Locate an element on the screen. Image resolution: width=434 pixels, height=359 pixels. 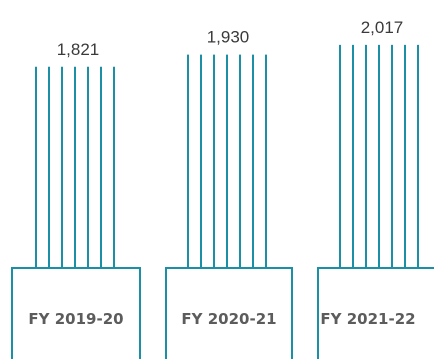
value-label: 1,930 is located at coordinates (228, 37).